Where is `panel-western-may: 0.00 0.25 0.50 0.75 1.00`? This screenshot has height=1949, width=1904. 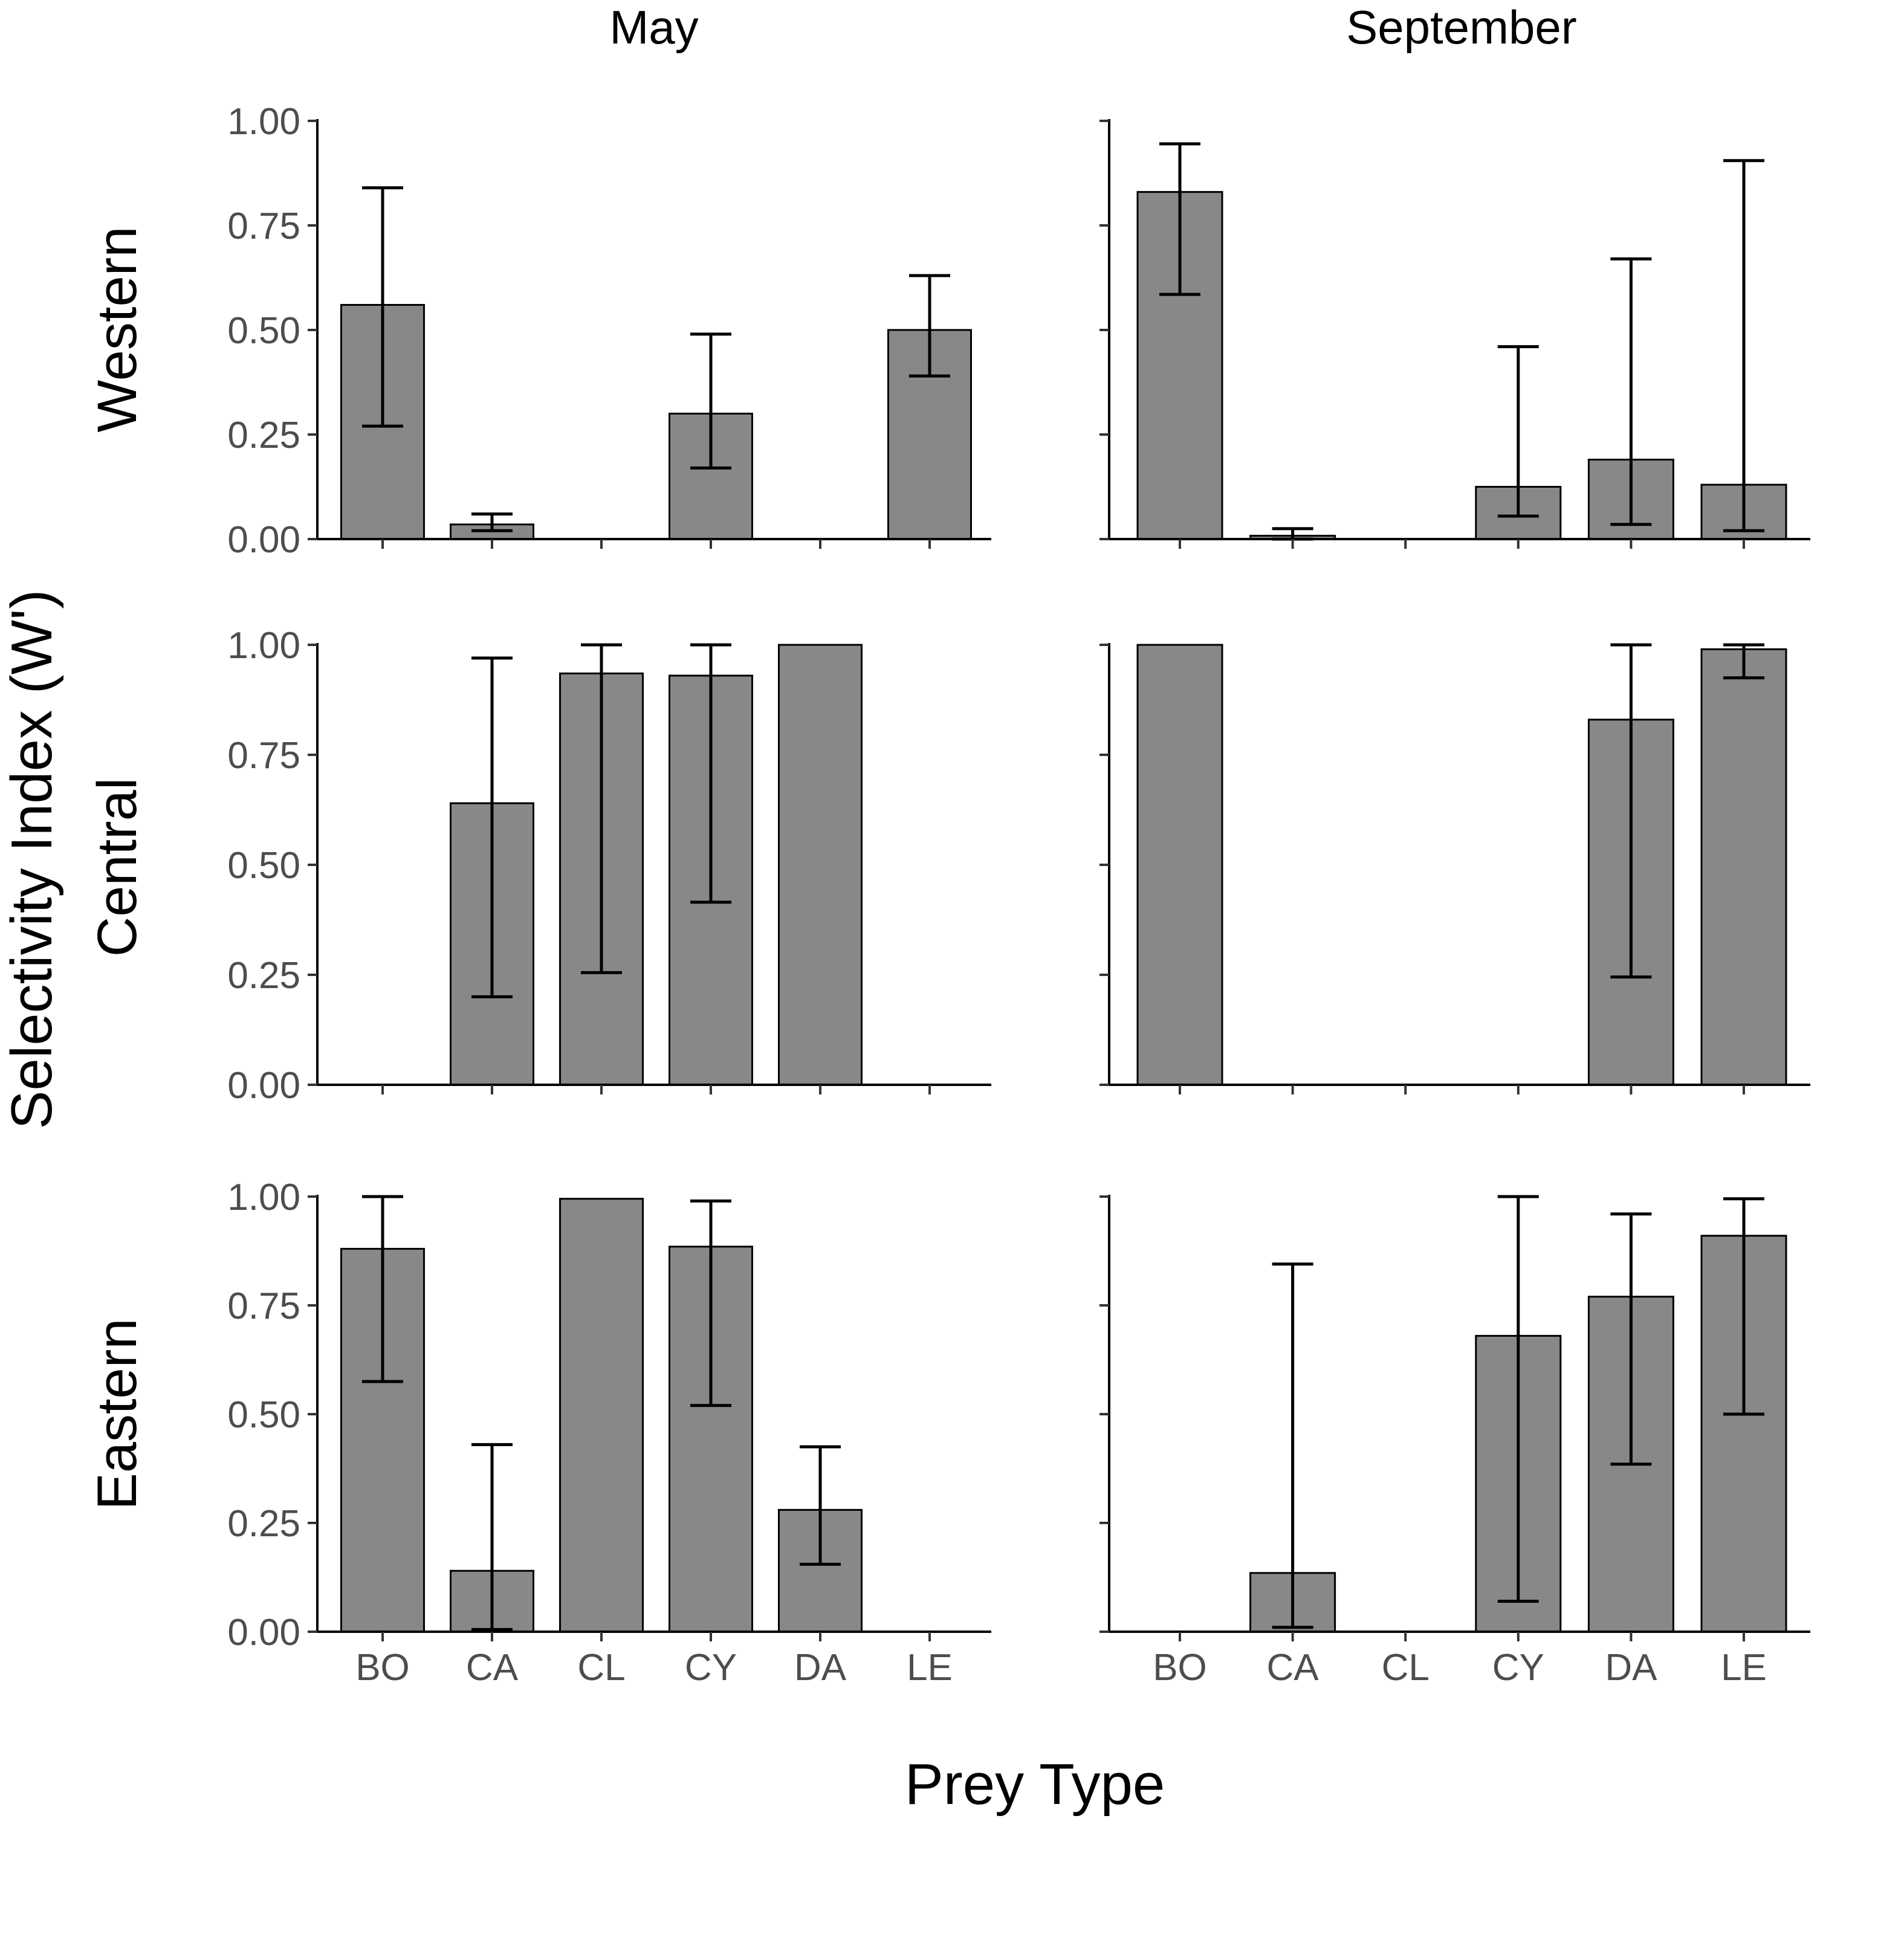 panel-western-may: 0.00 0.25 0.50 0.75 1.00 is located at coordinates (609, 331).